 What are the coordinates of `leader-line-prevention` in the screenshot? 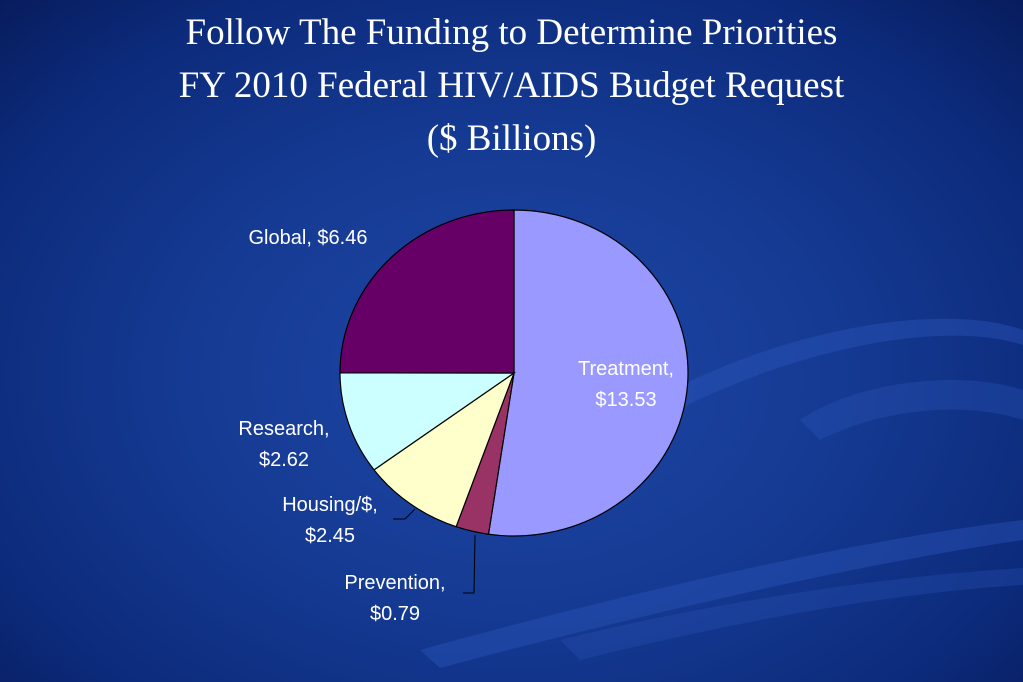 It's located at (469, 564).